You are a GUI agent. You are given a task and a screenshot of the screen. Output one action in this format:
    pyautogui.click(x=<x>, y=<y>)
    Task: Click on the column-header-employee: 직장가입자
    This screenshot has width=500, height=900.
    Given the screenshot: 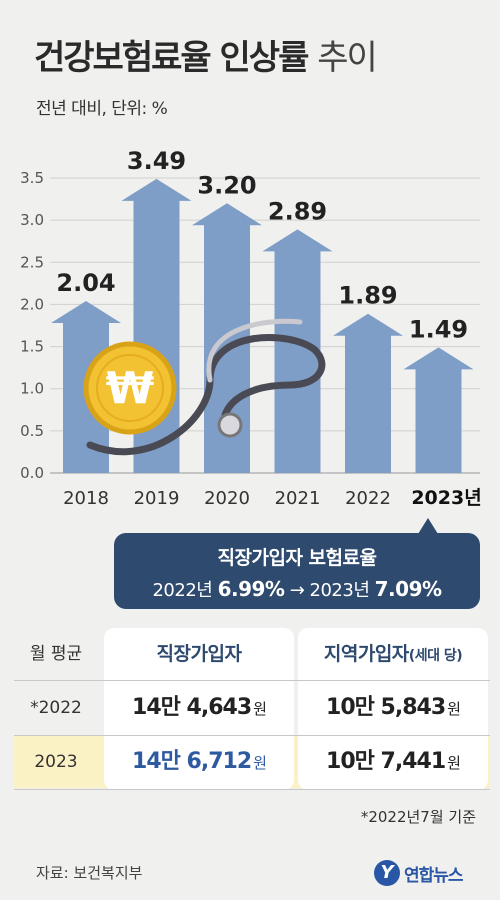 What is the action you would take?
    pyautogui.click(x=199, y=654)
    